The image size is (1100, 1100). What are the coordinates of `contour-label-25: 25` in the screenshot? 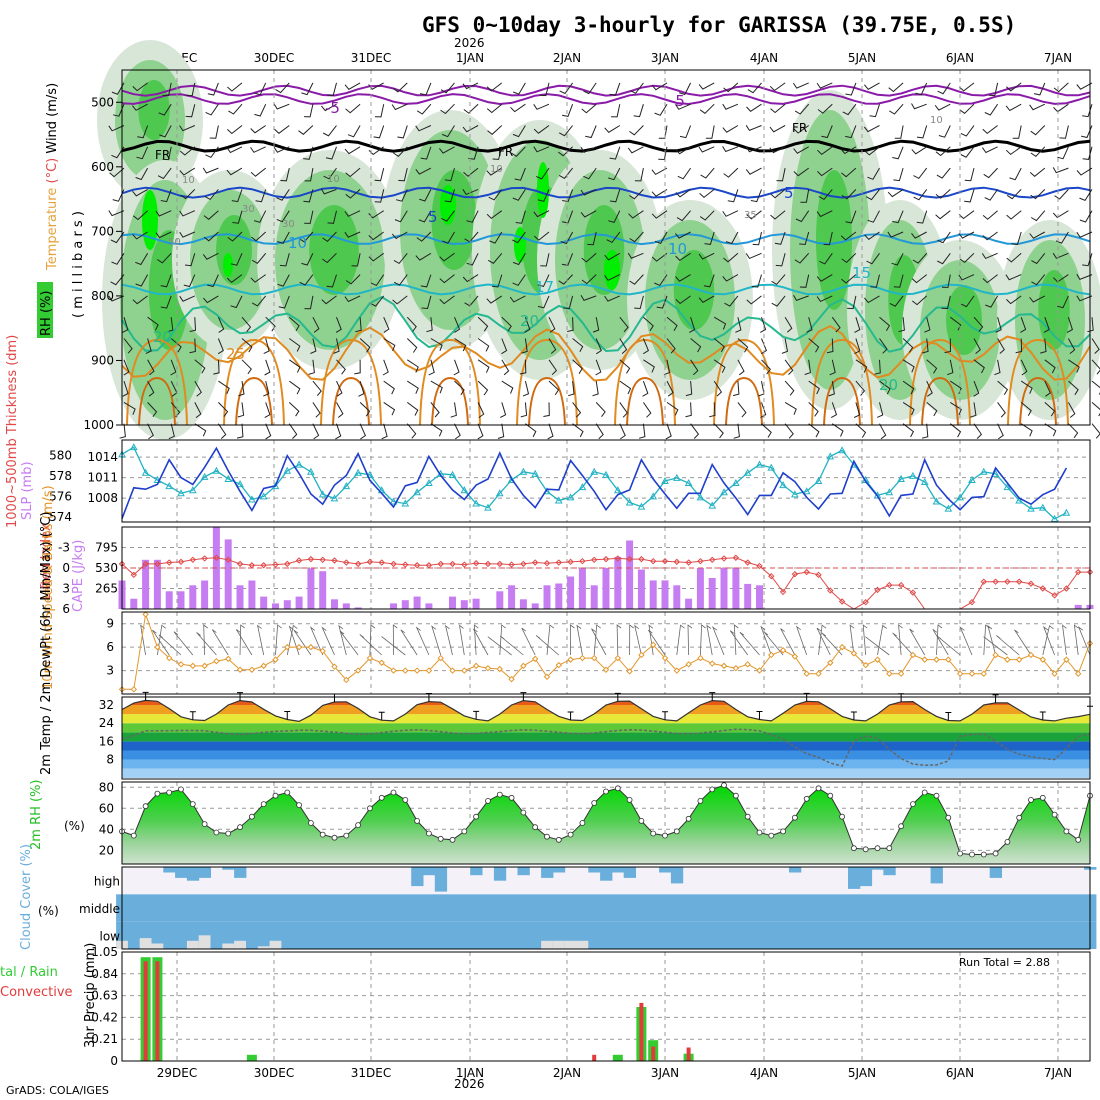 It's located at (235, 354).